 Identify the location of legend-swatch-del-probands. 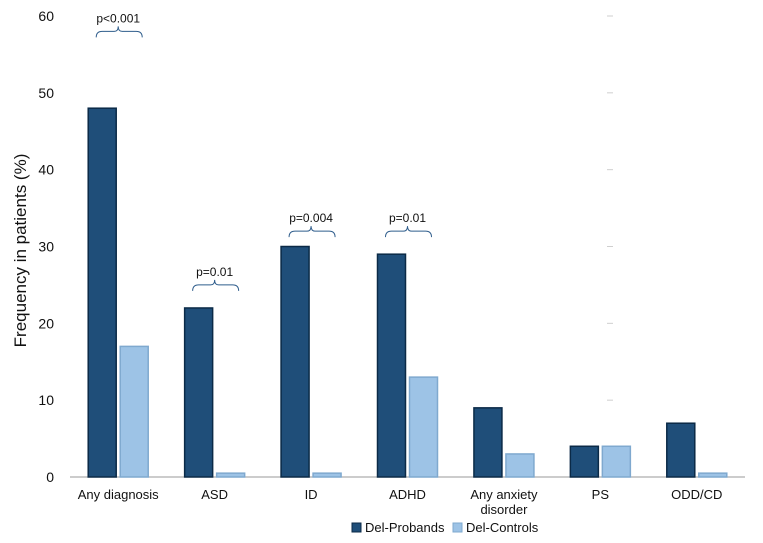
(356, 527).